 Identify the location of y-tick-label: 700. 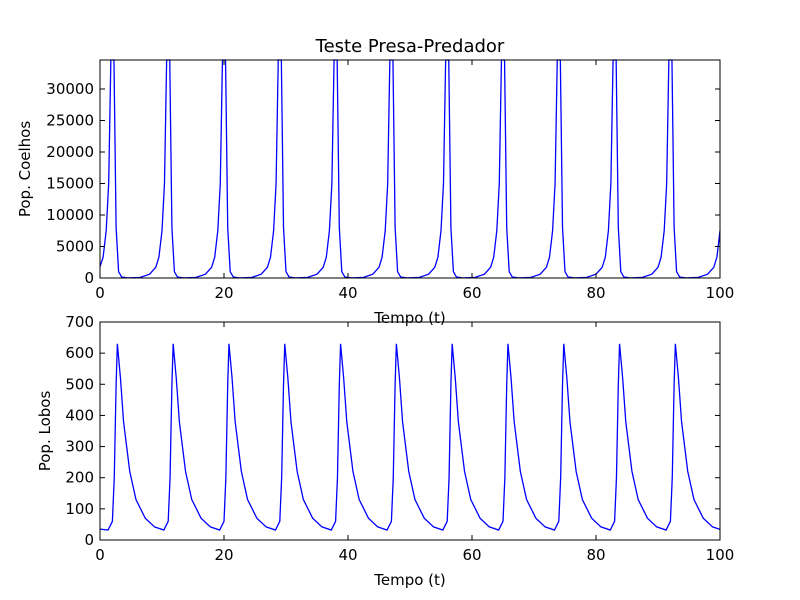
(79, 322).